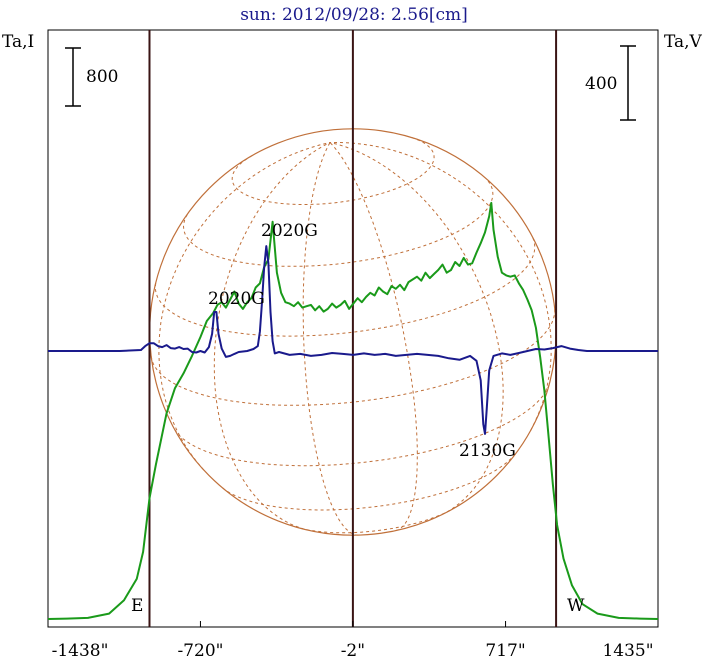 The height and width of the screenshot is (662, 708). I want to click on chart-title: sun: 2012/09/28: 2.56[cm], so click(354, 15).